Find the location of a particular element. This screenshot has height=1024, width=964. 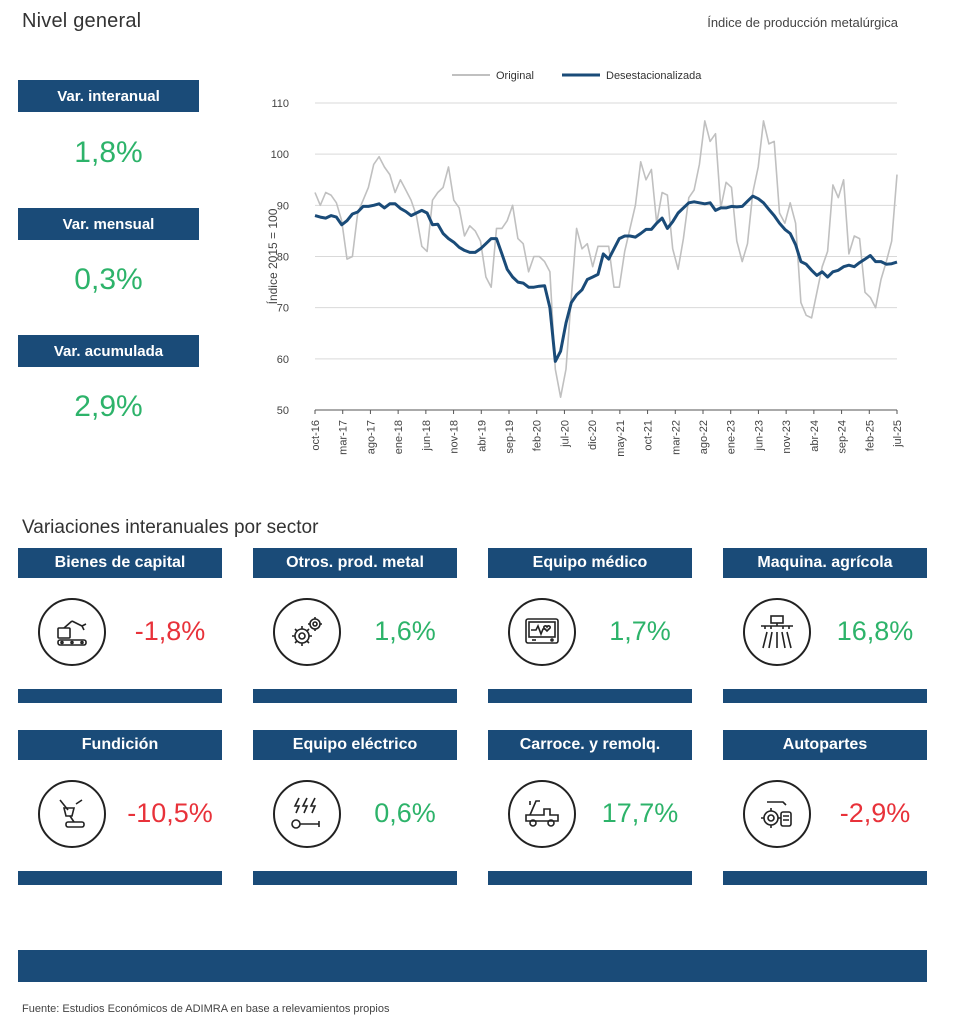

sector-card: Maquina. agrícola 16,8% is located at coordinates (825, 625).